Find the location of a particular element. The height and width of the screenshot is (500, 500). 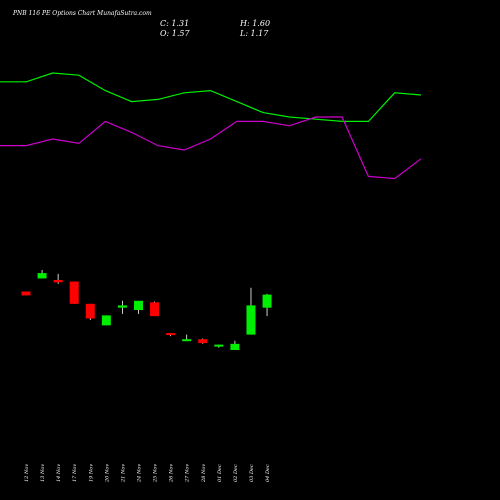

x-tick-label: 28 Nov is located at coordinates (204, 473).